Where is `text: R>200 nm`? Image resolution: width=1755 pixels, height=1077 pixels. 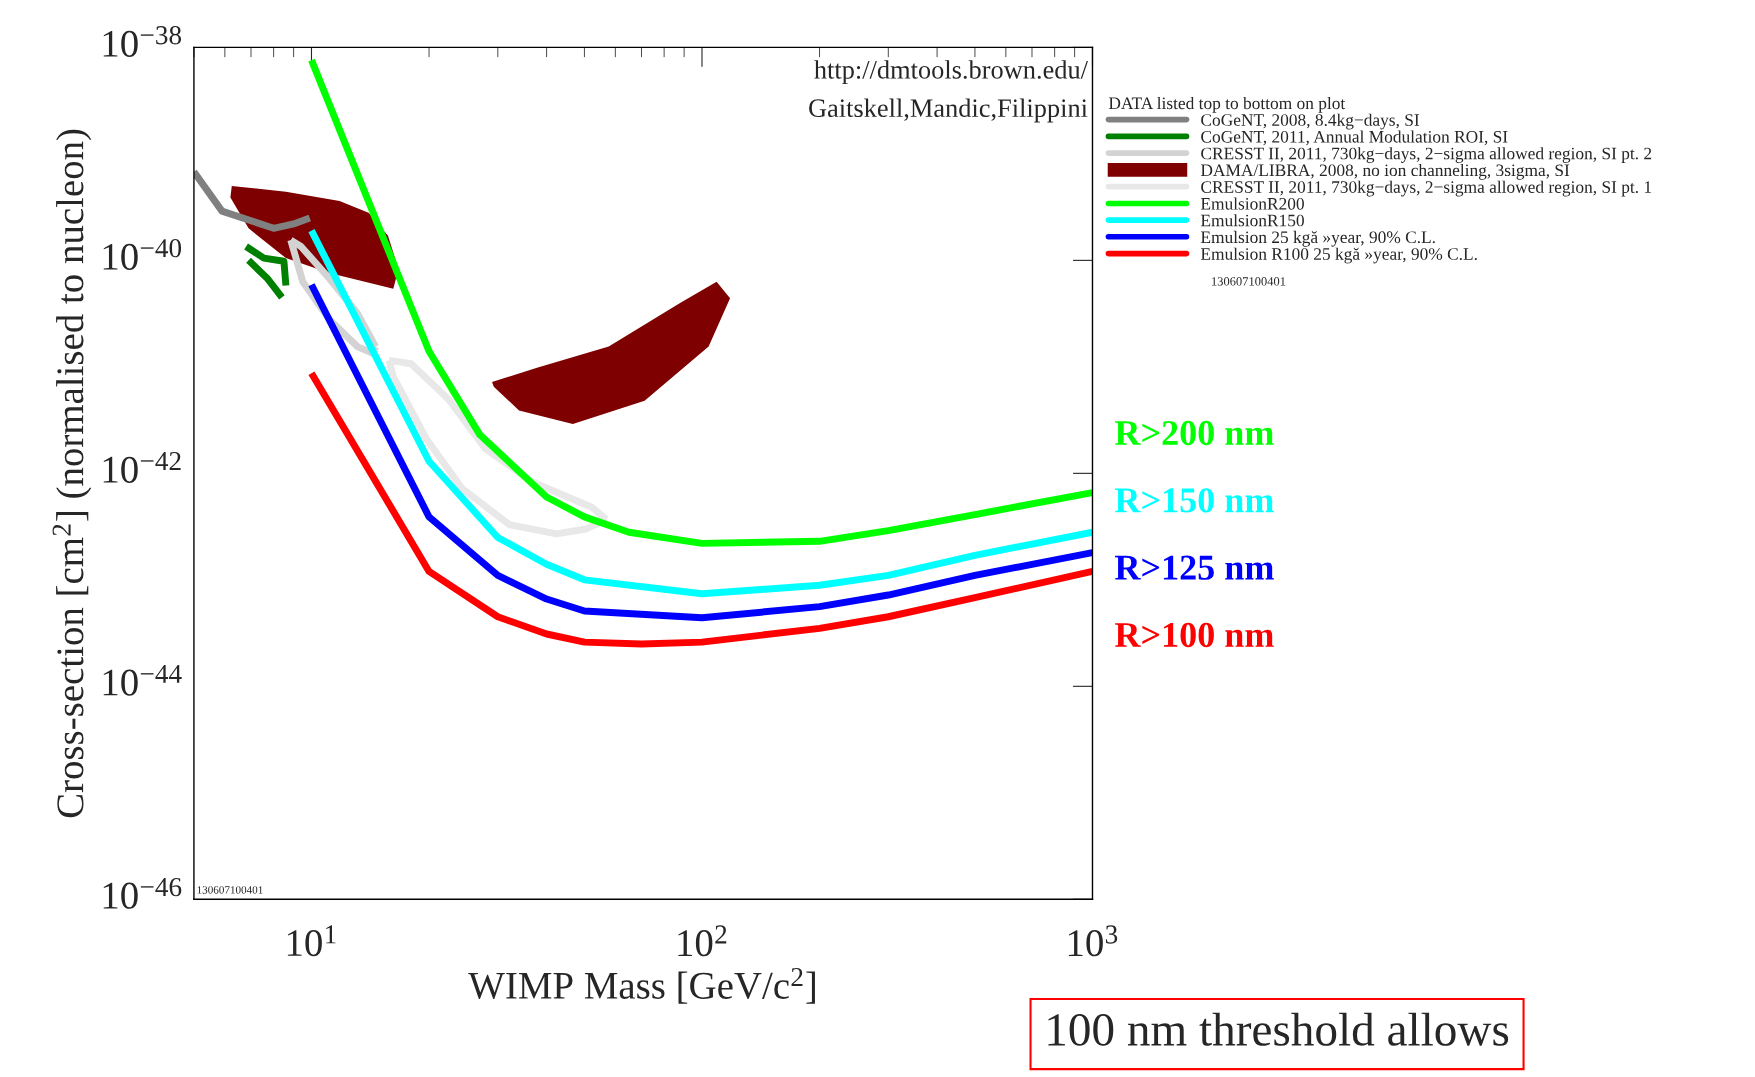 text: R>200 nm is located at coordinates (1194, 433).